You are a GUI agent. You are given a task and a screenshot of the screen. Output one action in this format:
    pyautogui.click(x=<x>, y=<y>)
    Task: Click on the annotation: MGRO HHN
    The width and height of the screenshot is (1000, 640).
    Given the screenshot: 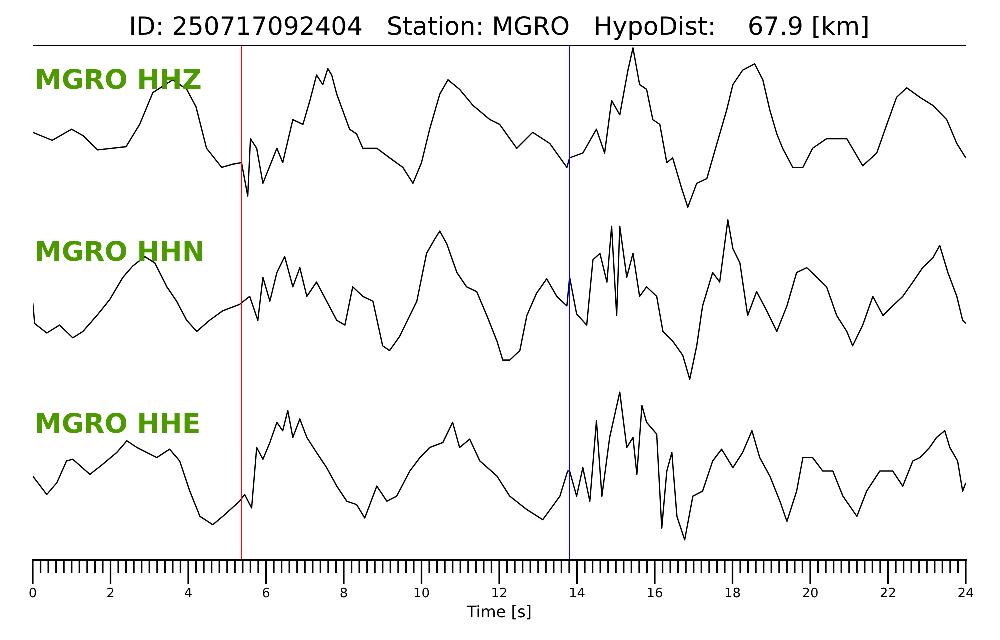 What is the action you would take?
    pyautogui.click(x=120, y=252)
    